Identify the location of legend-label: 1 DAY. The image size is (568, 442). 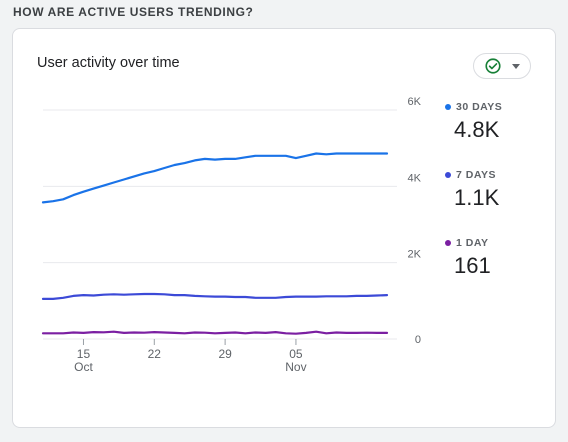
(472, 243).